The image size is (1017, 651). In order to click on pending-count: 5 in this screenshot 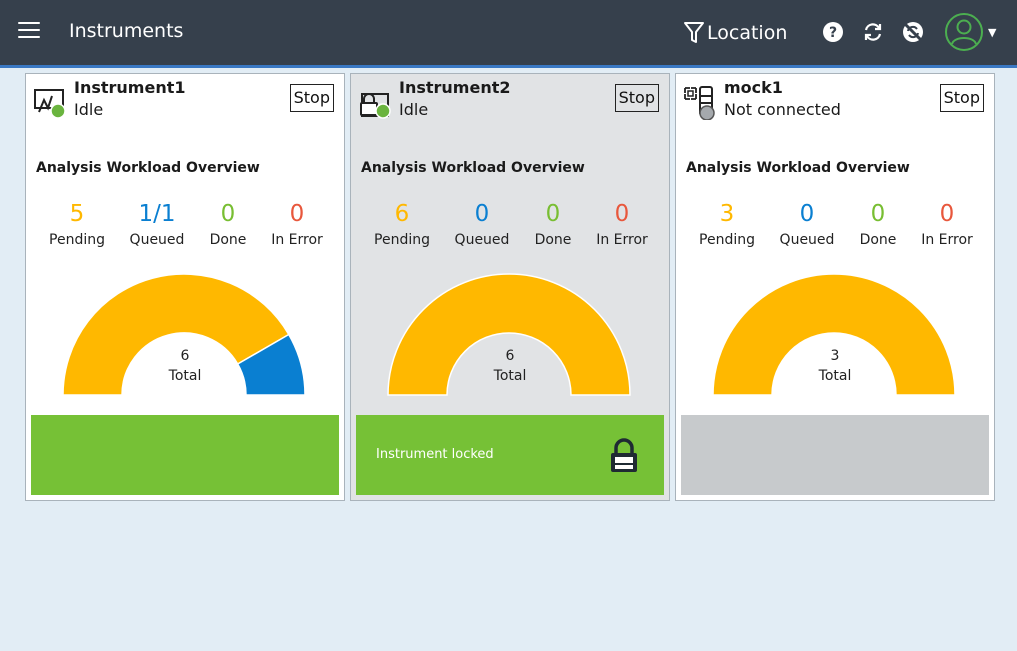, I will do `click(77, 214)`.